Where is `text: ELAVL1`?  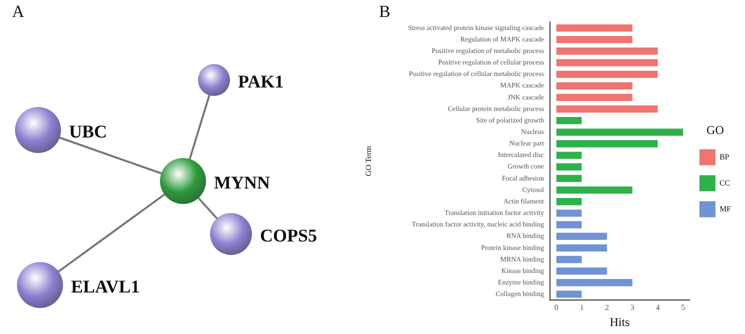 text: ELAVL1 is located at coordinates (105, 287).